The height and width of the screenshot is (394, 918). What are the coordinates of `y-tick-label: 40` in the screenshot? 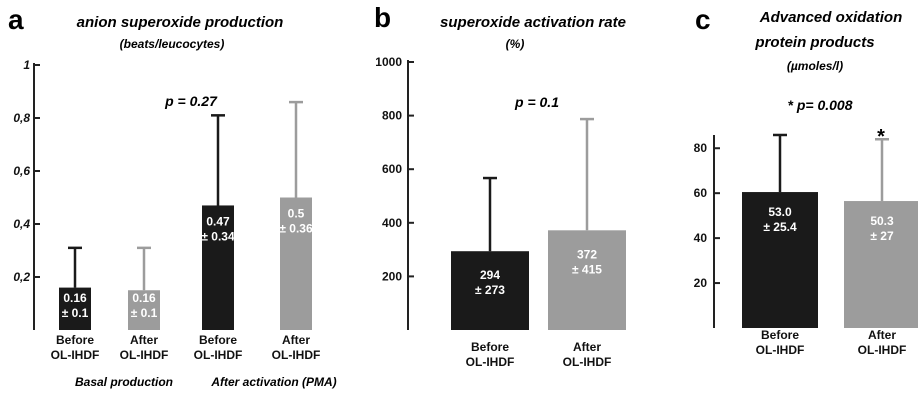 It's located at (701, 238).